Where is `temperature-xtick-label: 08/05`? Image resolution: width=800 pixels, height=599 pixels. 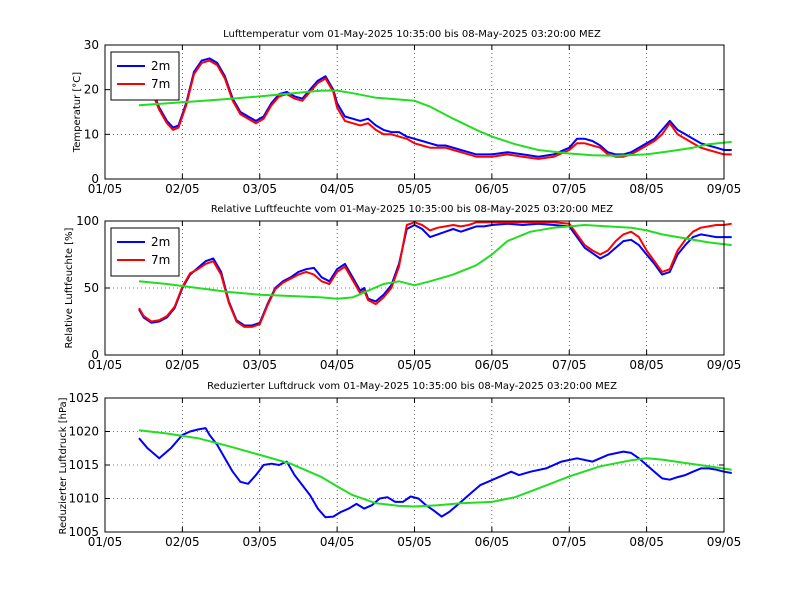
temperature-xtick-label: 08/05 is located at coordinates (646, 189).